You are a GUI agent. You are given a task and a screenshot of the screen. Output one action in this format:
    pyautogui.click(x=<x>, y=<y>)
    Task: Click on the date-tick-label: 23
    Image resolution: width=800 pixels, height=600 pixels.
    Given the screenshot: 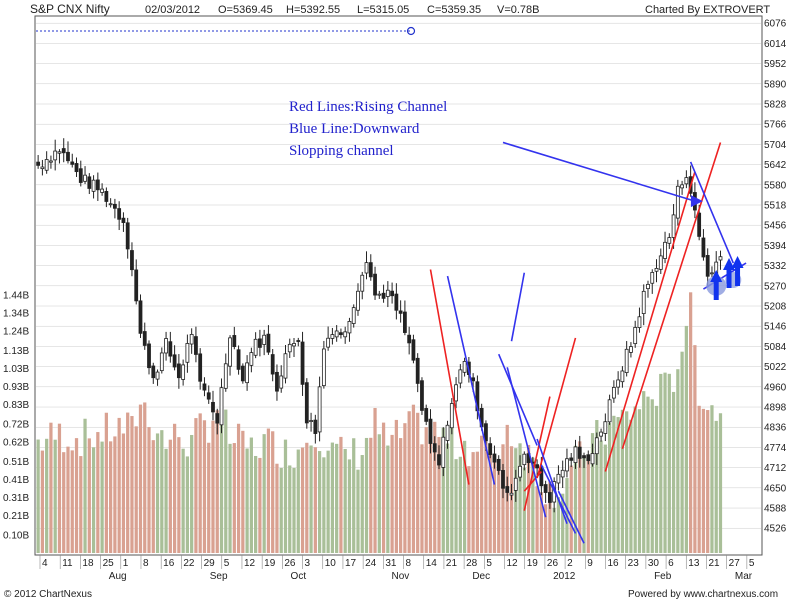 What is the action you would take?
    pyautogui.click(x=634, y=563)
    